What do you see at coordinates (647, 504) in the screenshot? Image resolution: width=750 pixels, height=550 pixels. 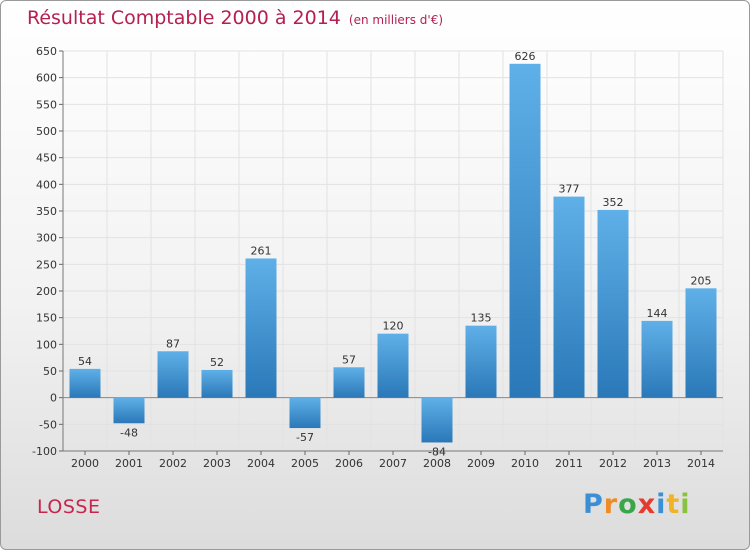 I see `logo-letter: x` at bounding box center [647, 504].